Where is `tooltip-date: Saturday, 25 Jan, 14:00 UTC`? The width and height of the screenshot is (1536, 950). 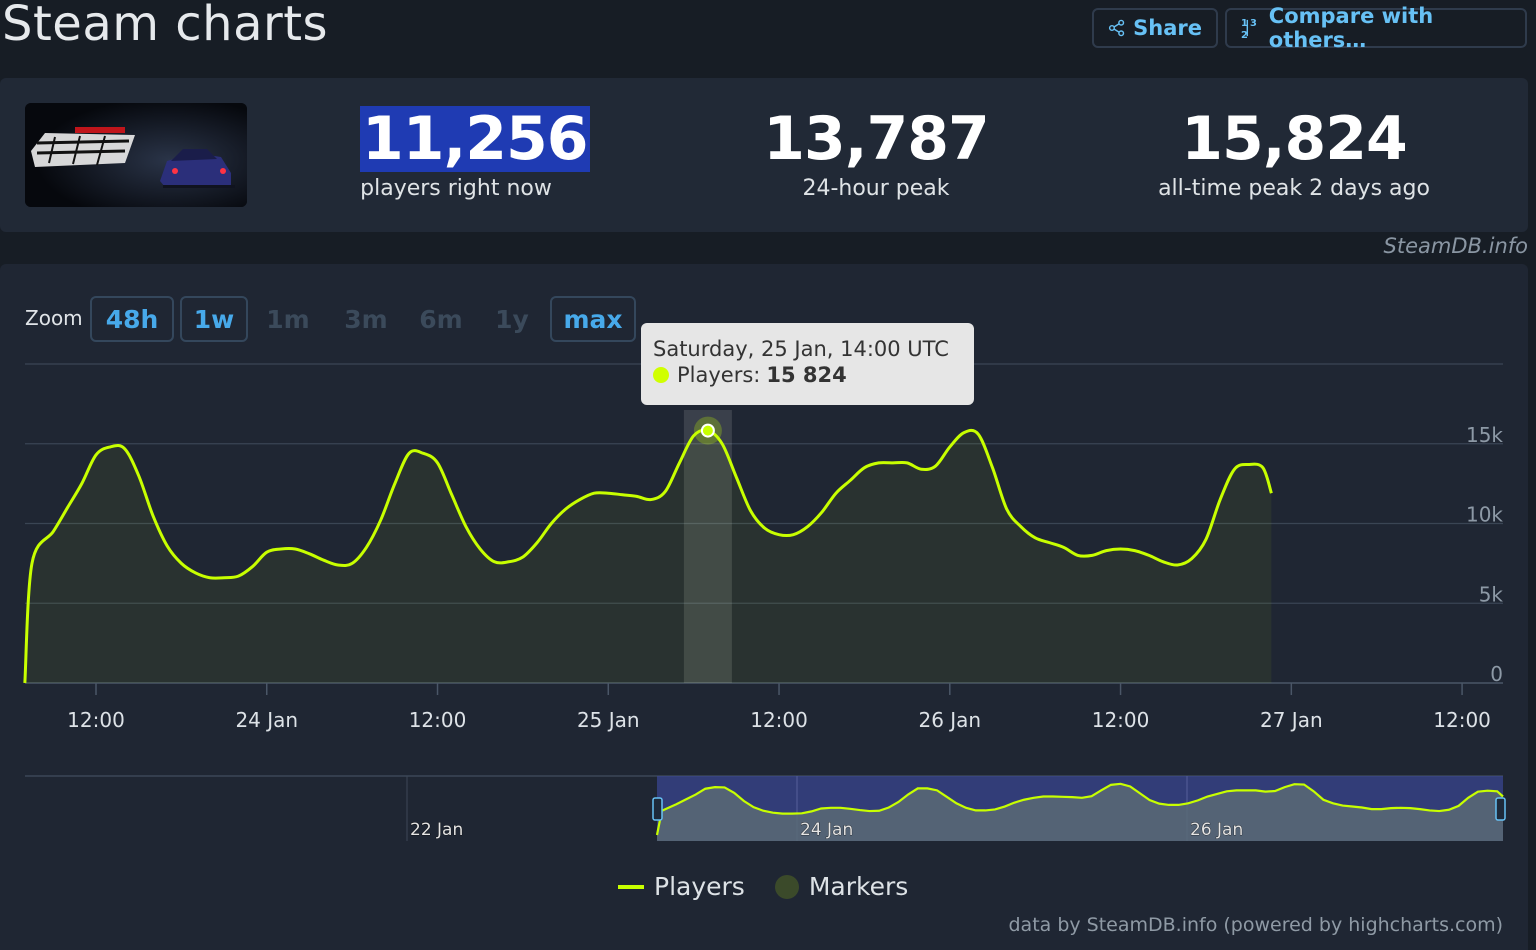 tooltip-date: Saturday, 25 Jan, 14:00 UTC is located at coordinates (801, 349).